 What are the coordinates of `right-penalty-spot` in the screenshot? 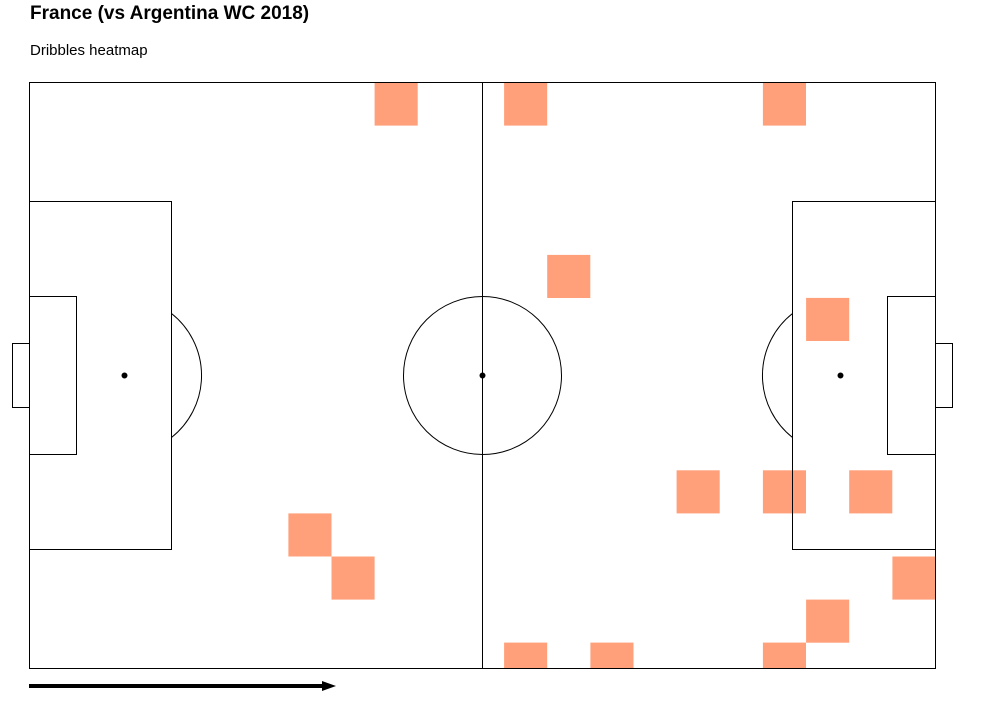 It's located at (840, 375).